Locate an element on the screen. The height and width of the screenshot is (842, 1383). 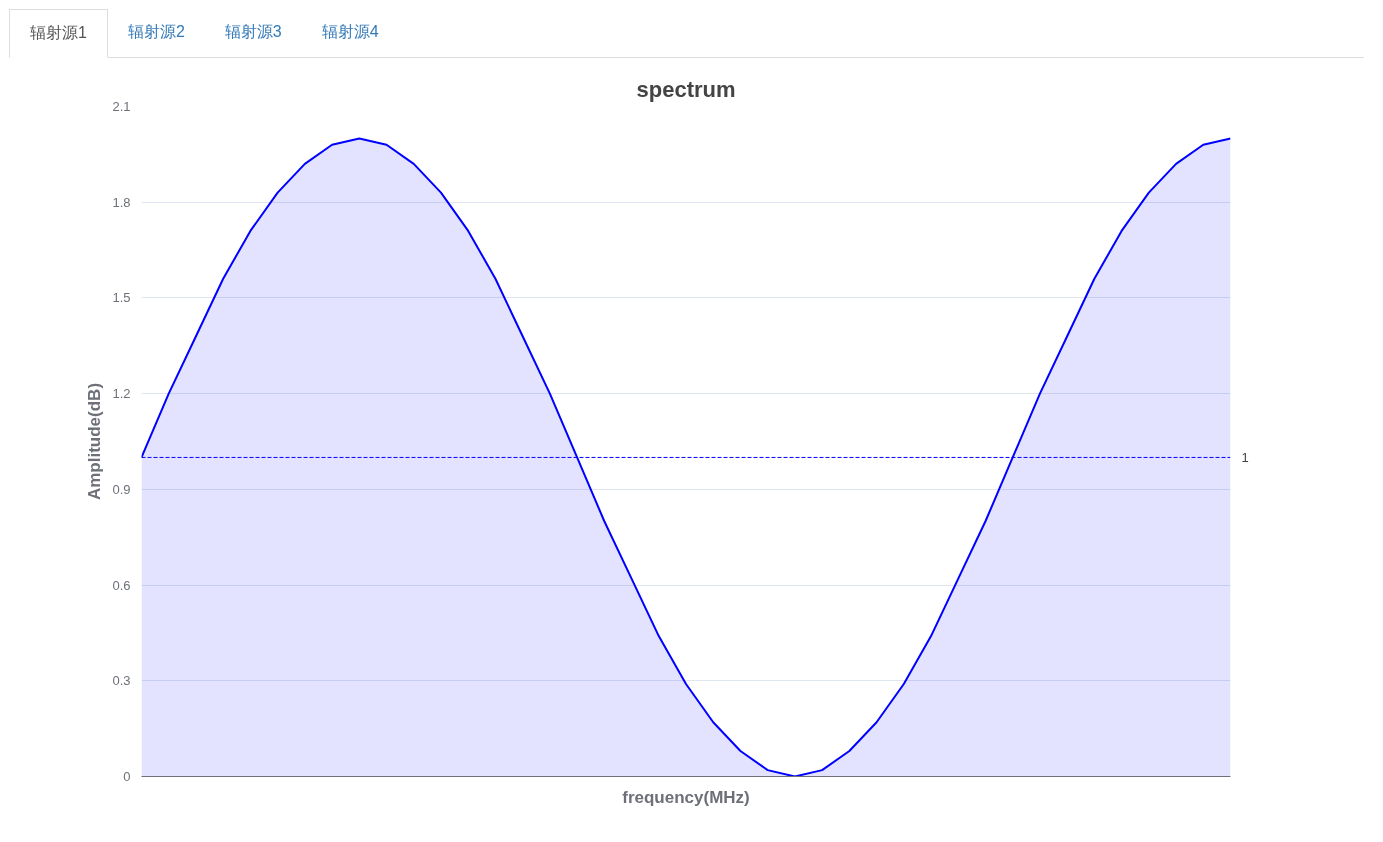
x-axis-title: frequency(MHz) is located at coordinates (686, 797).